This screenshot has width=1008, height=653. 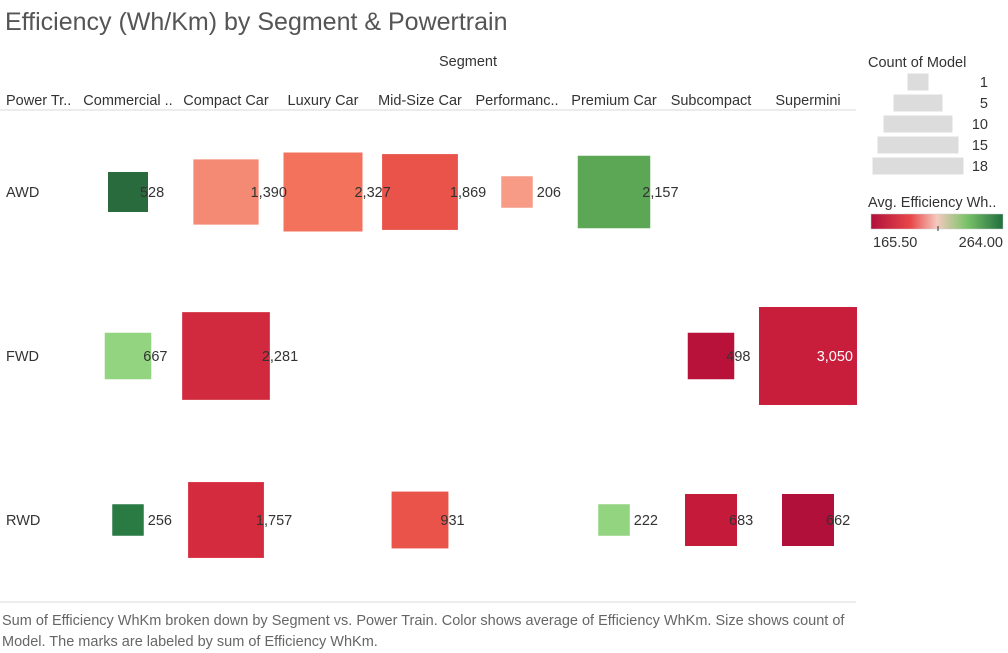 What do you see at coordinates (835, 357) in the screenshot?
I see `mark-label-fwd-supermini: 3,050` at bounding box center [835, 357].